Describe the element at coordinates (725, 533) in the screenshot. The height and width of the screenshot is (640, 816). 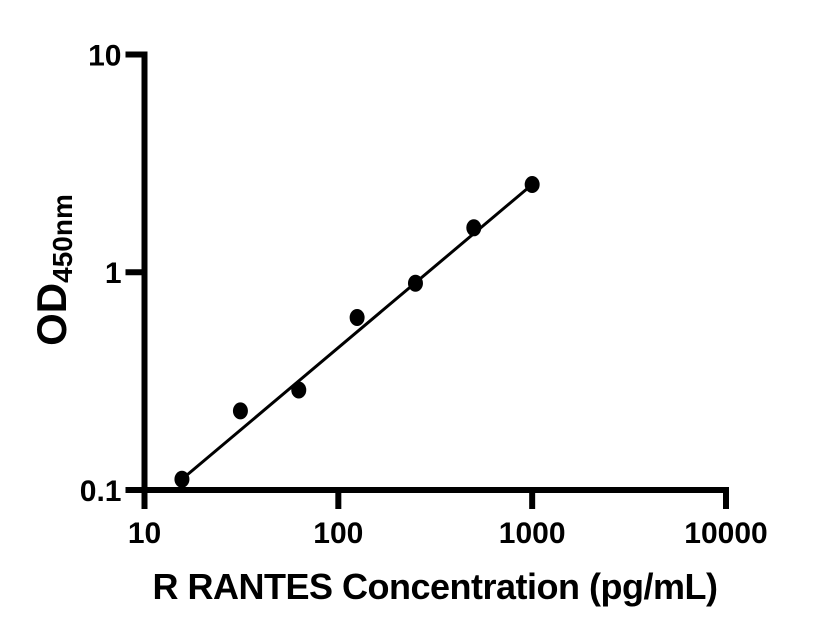
I see `x-tick-label: 10000` at that location.